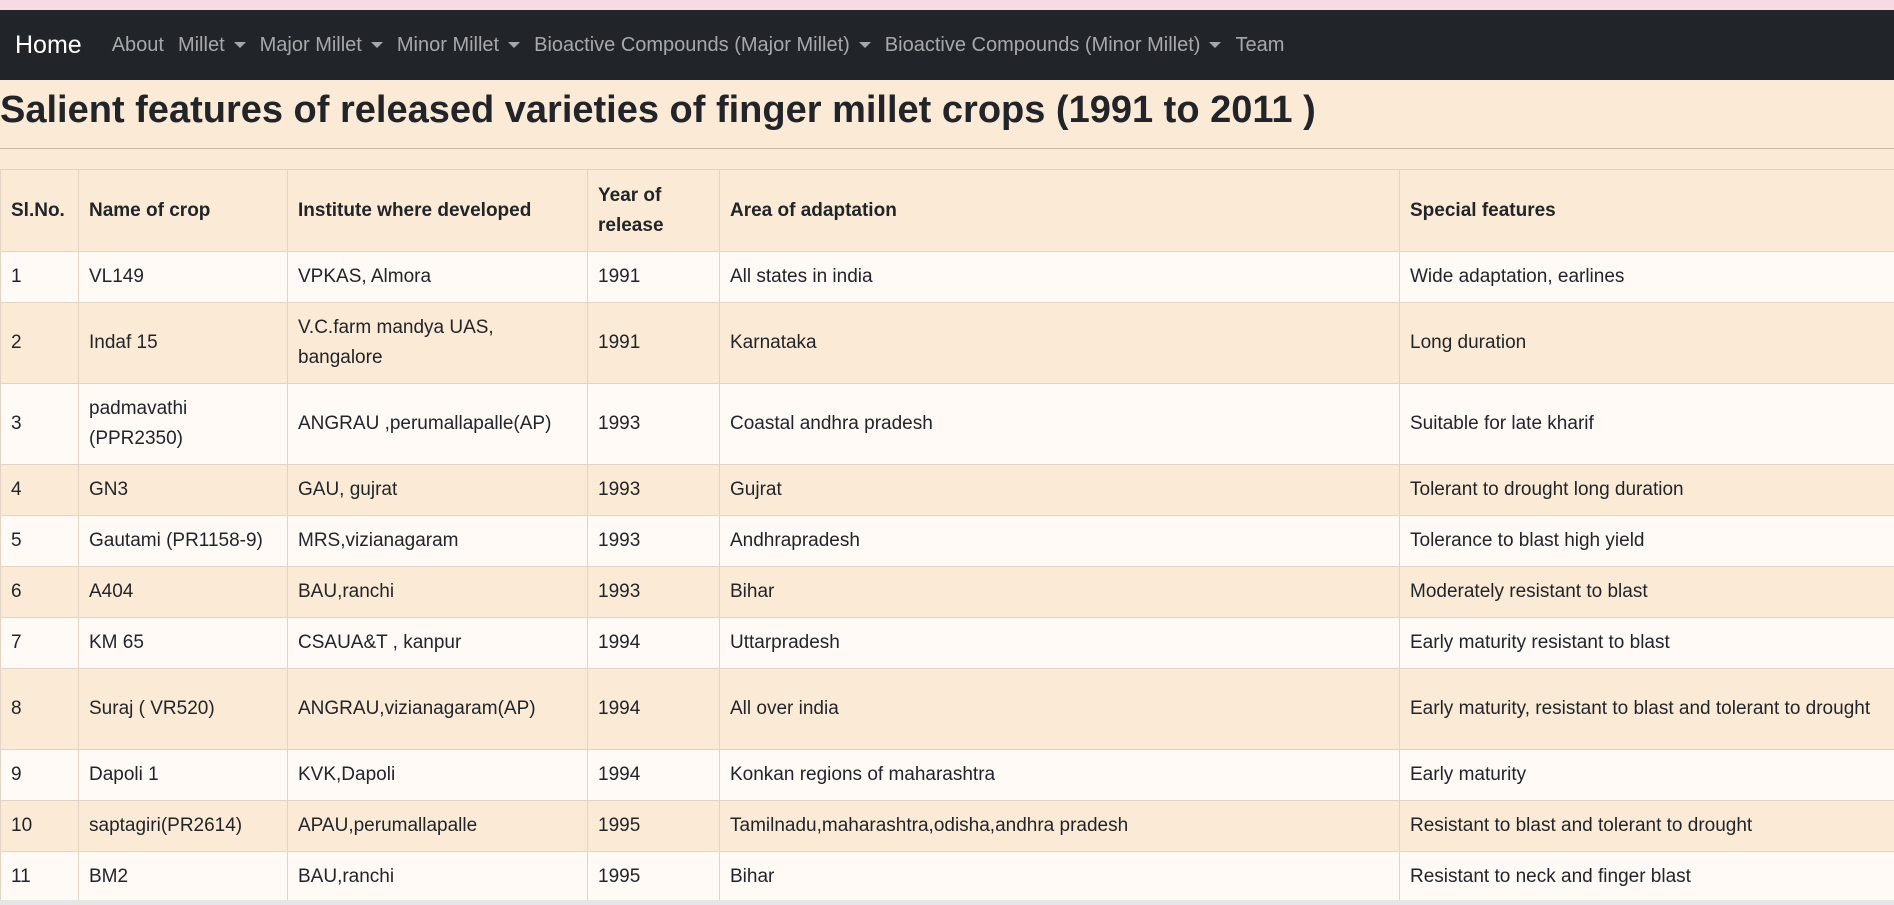 This screenshot has height=905, width=1894. What do you see at coordinates (437, 709) in the screenshot?
I see `cell-institute: ANGRAU,vizianagaram(AP)` at bounding box center [437, 709].